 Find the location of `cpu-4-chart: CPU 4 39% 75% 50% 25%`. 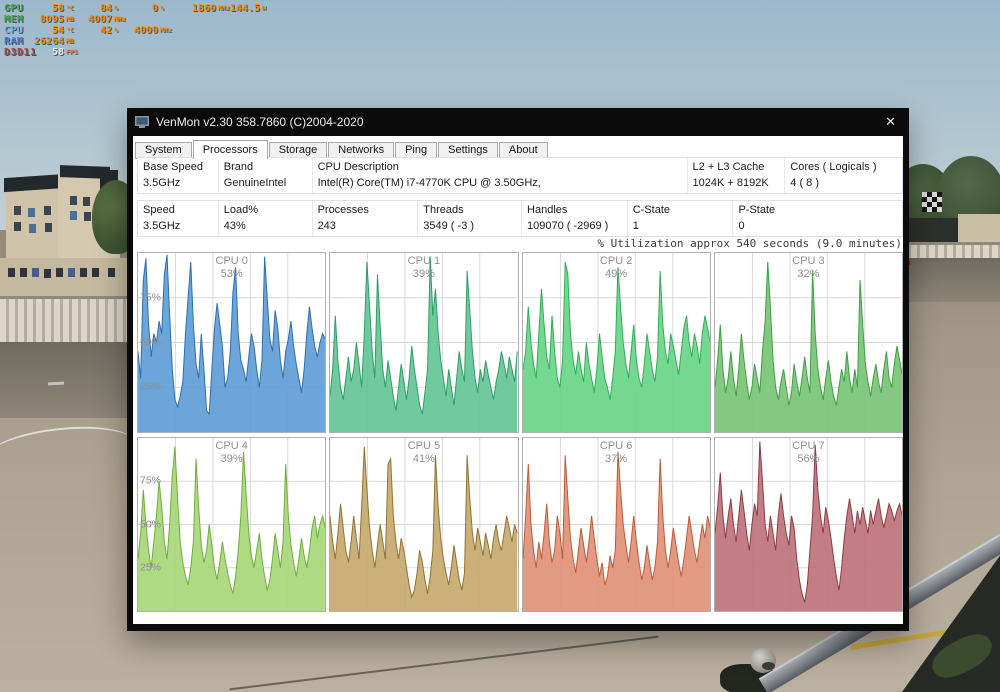

cpu-4-chart: CPU 4 39% 75% 50% 25% is located at coordinates (232, 524).